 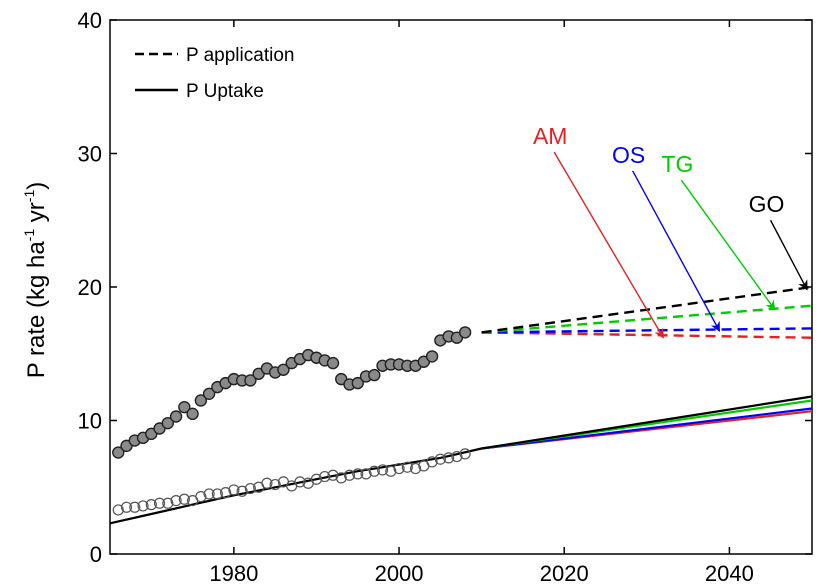 I want to click on fitted-uptake-line, so click(x=295, y=486).